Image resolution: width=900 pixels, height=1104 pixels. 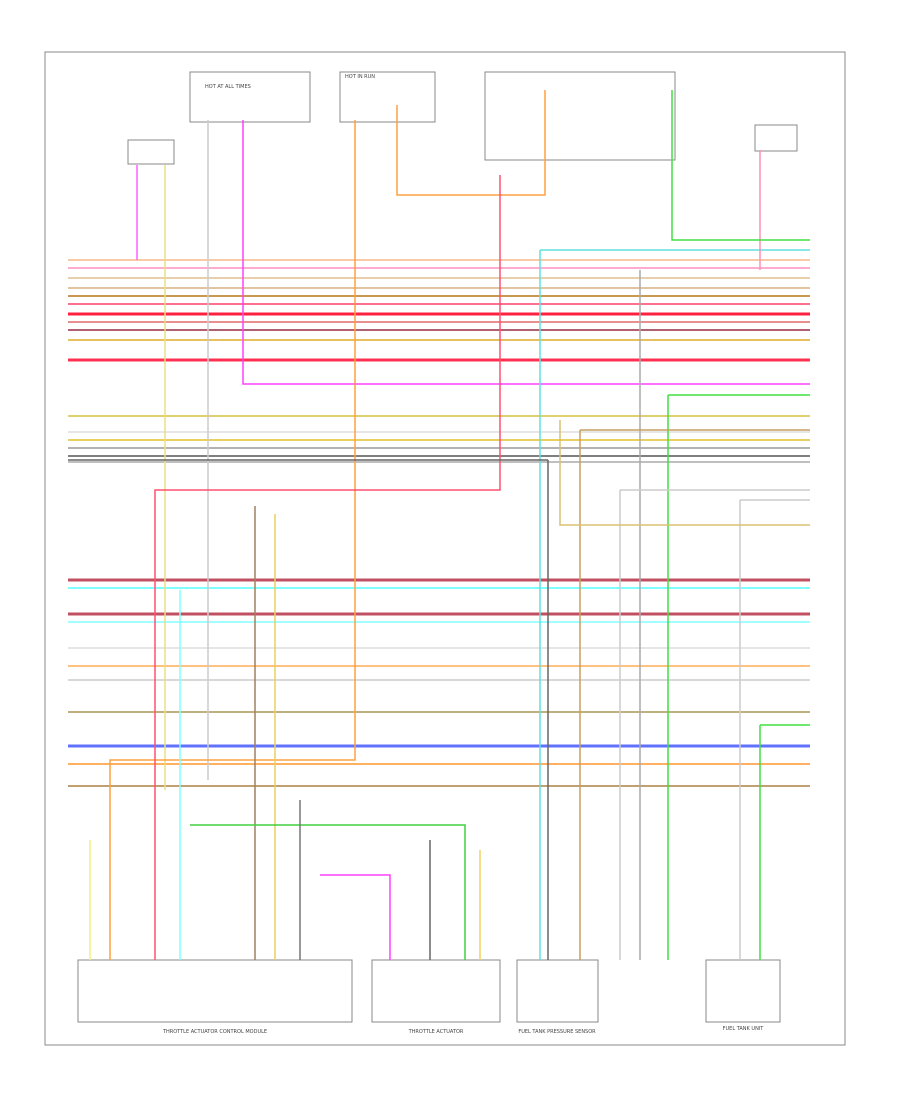 I want to click on component-label: FUEL TANK UNIT, so click(x=744, y=1029).